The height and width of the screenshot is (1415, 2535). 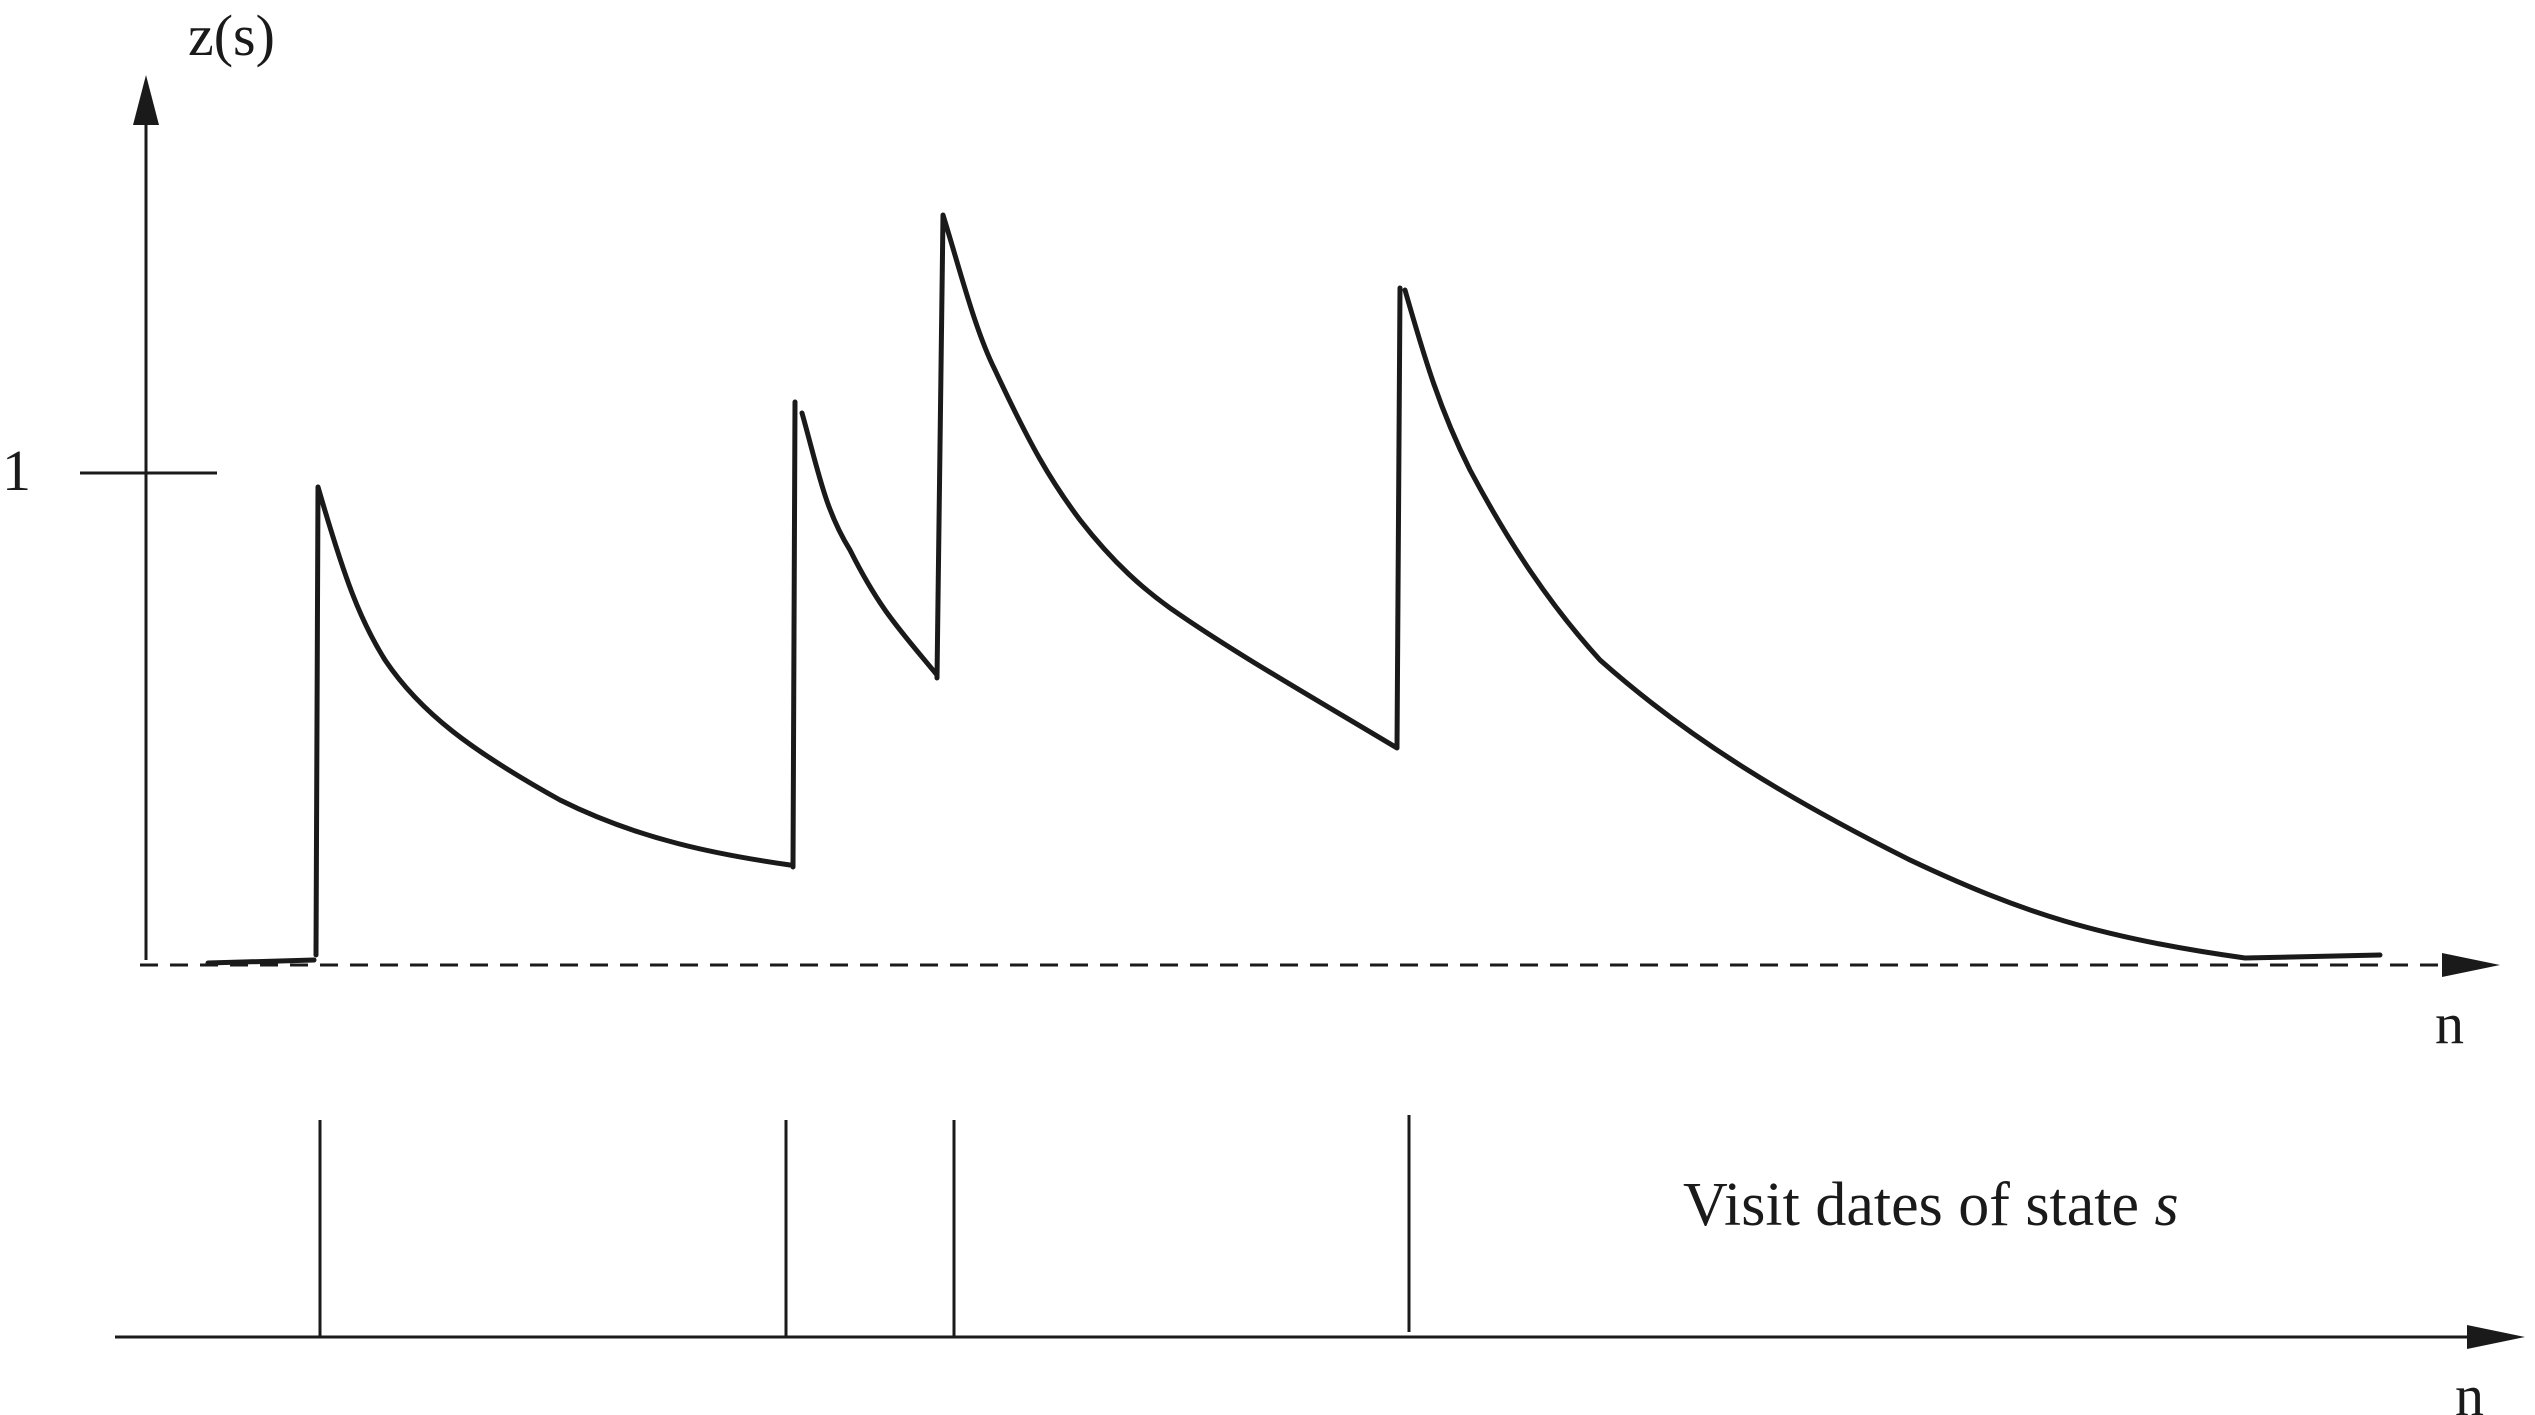 What do you see at coordinates (2167, 1205) in the screenshot?
I see `caption-state-var: s` at bounding box center [2167, 1205].